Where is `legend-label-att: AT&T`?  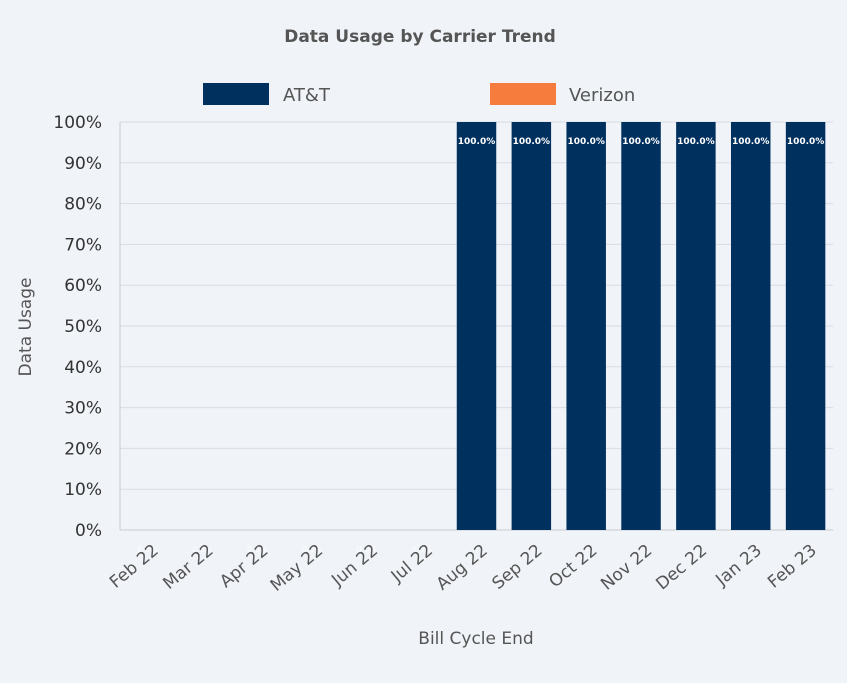
legend-label-att: AT&T is located at coordinates (307, 95).